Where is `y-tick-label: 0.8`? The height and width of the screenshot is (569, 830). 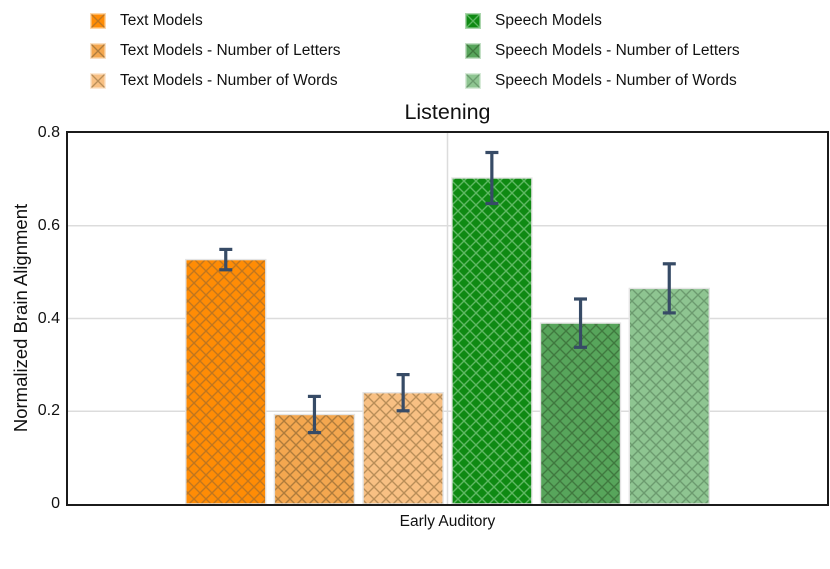
y-tick-label: 0.8 is located at coordinates (48, 132).